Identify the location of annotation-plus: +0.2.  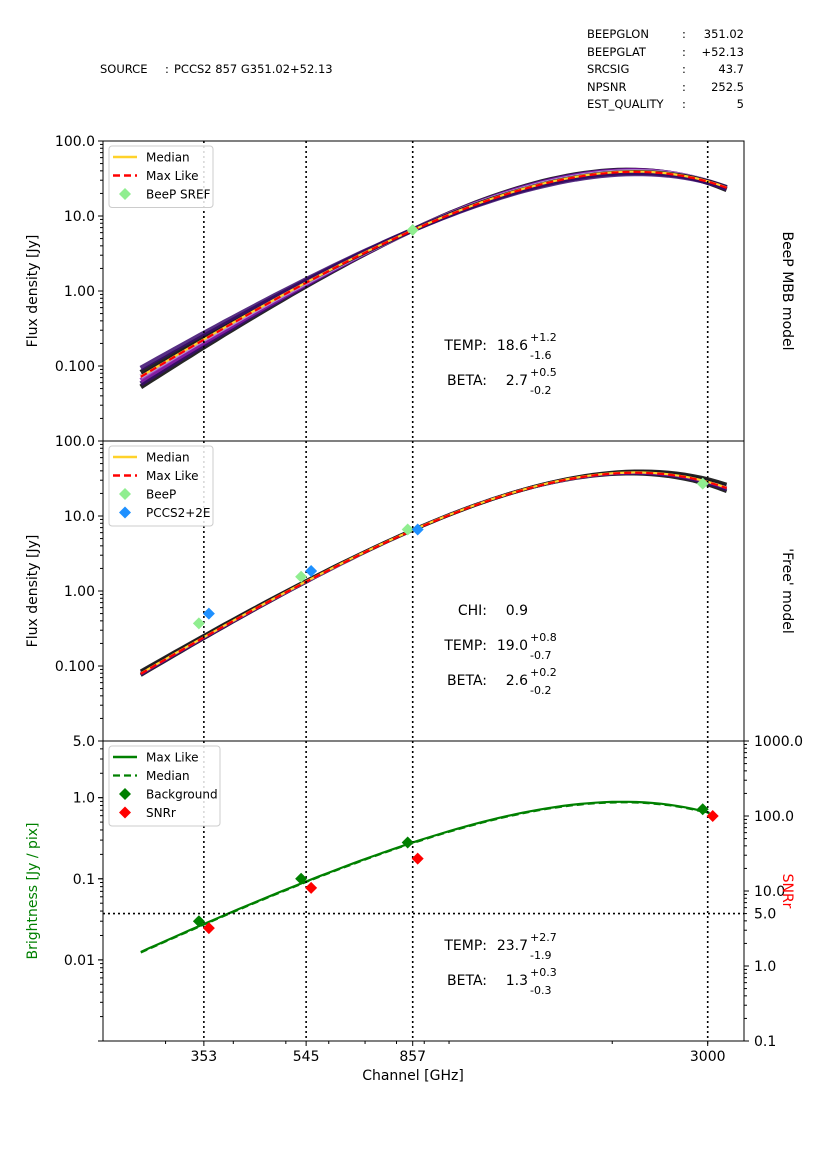
(543, 672).